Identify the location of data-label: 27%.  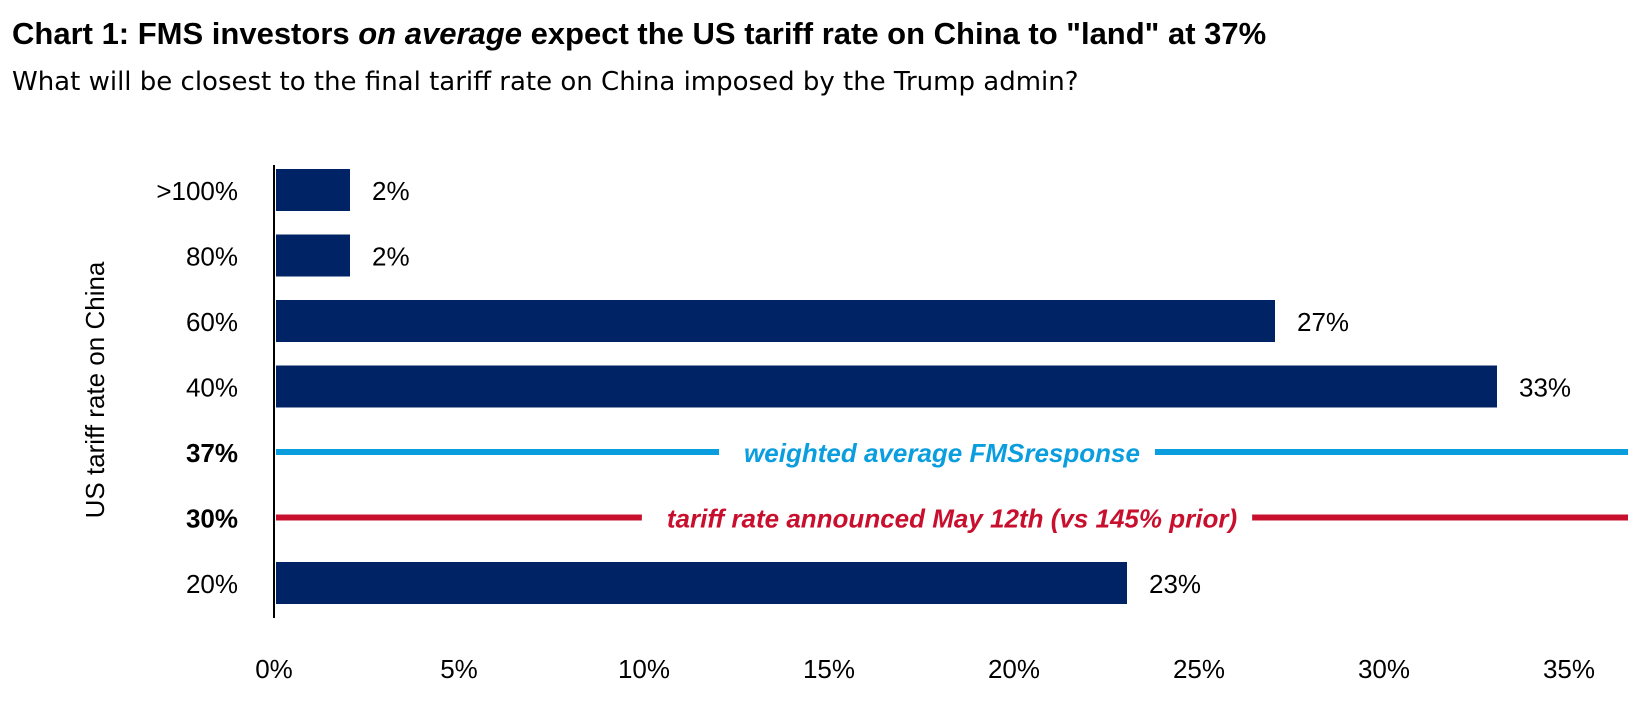
(1323, 322).